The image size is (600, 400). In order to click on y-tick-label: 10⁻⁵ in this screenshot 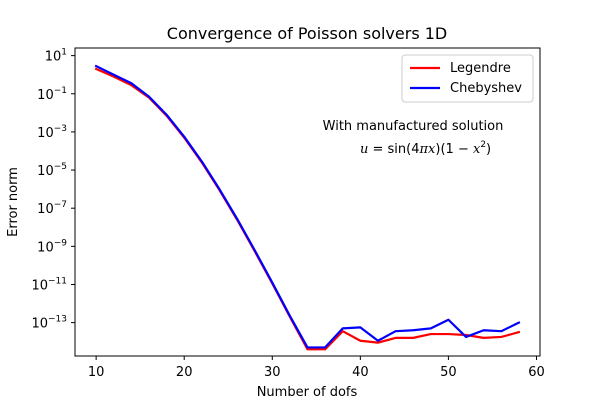, I will do `click(52, 170)`.